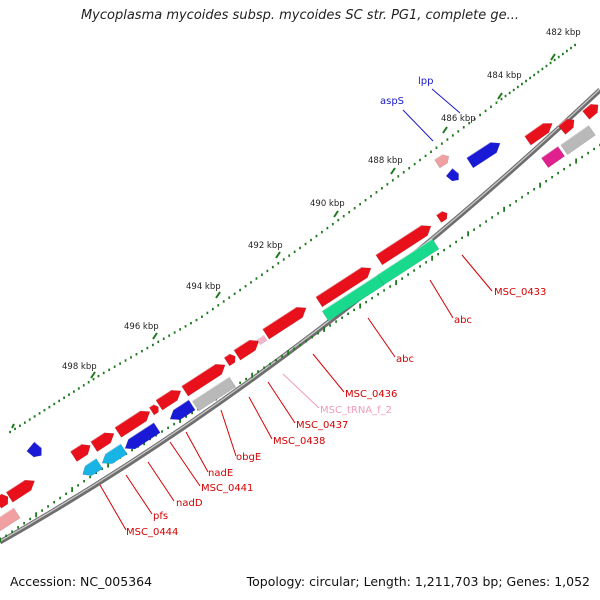 The width and height of the screenshot is (600, 600). What do you see at coordinates (520, 292) in the screenshot?
I see `gene-label: MSC_0433` at bounding box center [520, 292].